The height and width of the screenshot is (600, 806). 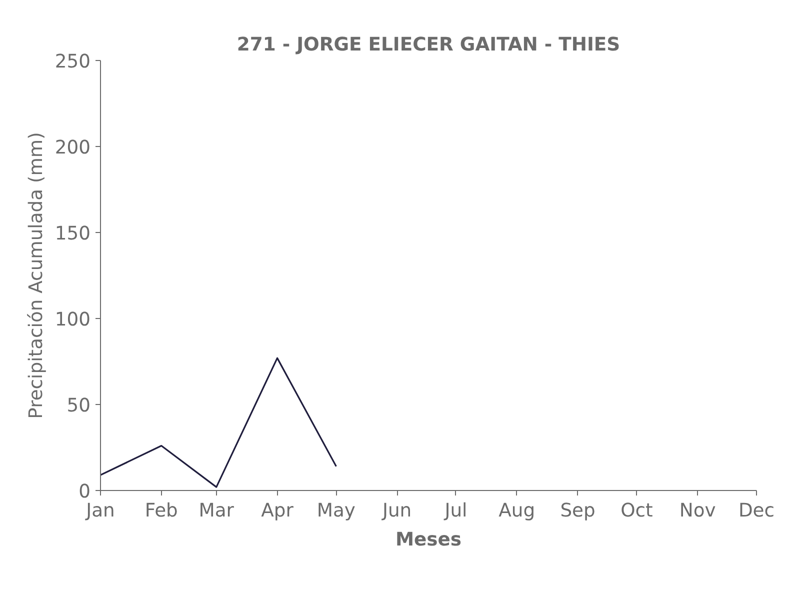 I want to click on x-tick-label: May, so click(x=336, y=511).